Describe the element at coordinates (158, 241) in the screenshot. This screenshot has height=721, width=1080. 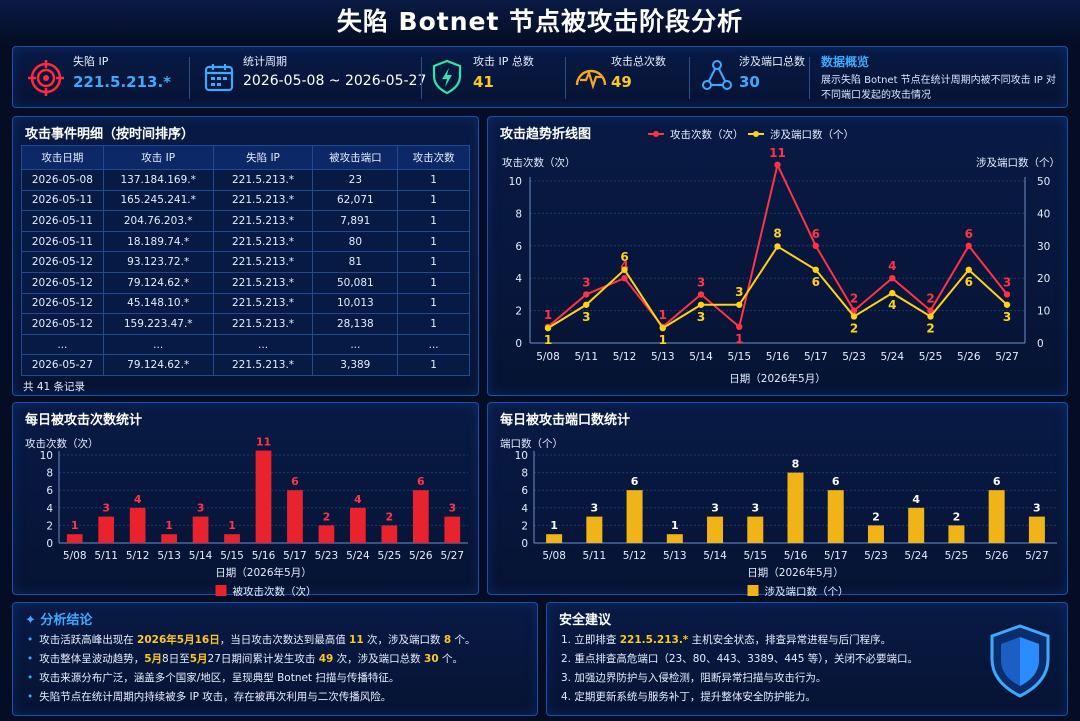
I see `table-cell: 18.189.74.*` at that location.